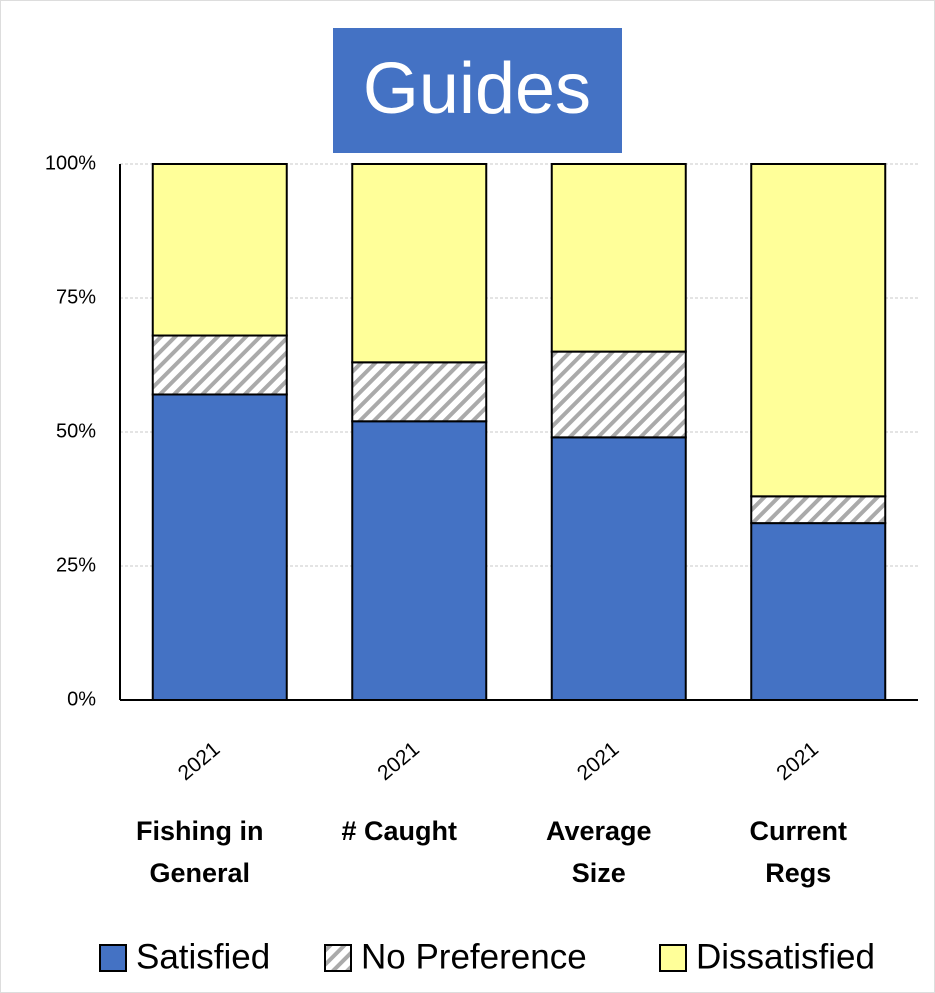  What do you see at coordinates (200, 852) in the screenshot?
I see `group-label: Fishing in General` at bounding box center [200, 852].